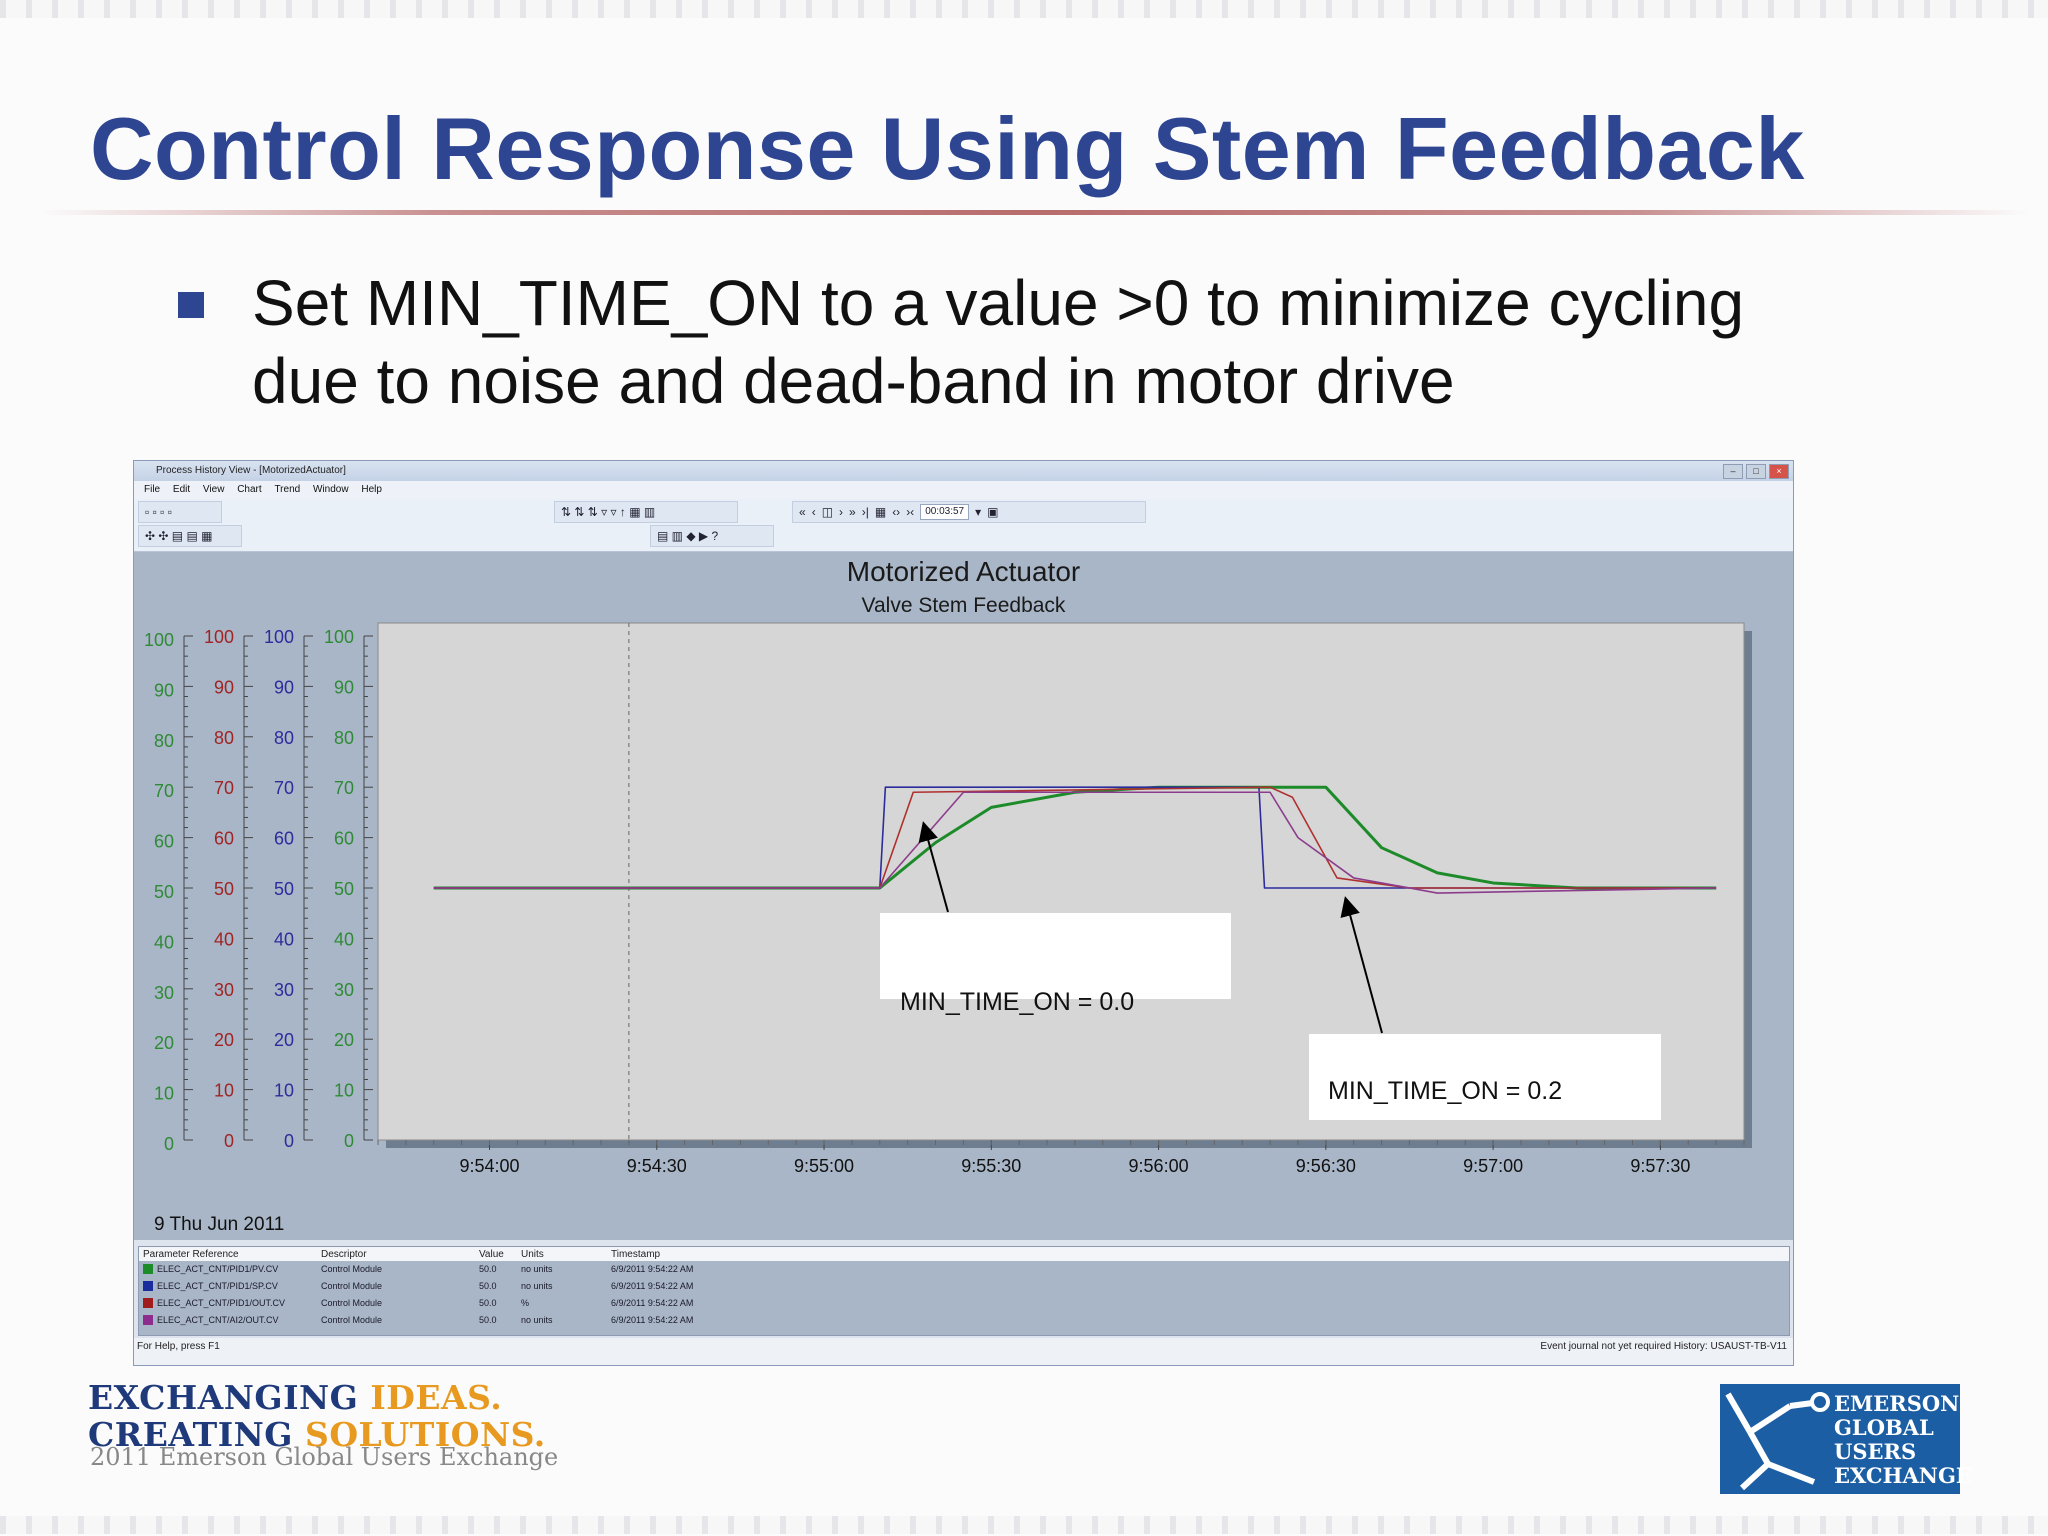  What do you see at coordinates (963, 490) in the screenshot?
I see `menu-bar: File Edit View Chart Trend Window Help` at bounding box center [963, 490].